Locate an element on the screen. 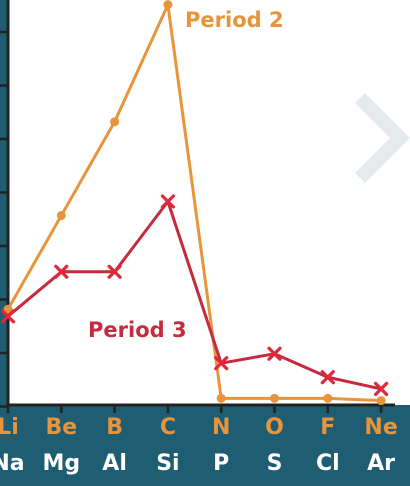 This screenshot has width=410, height=486. x-tick-label: Be is located at coordinates (61, 427).